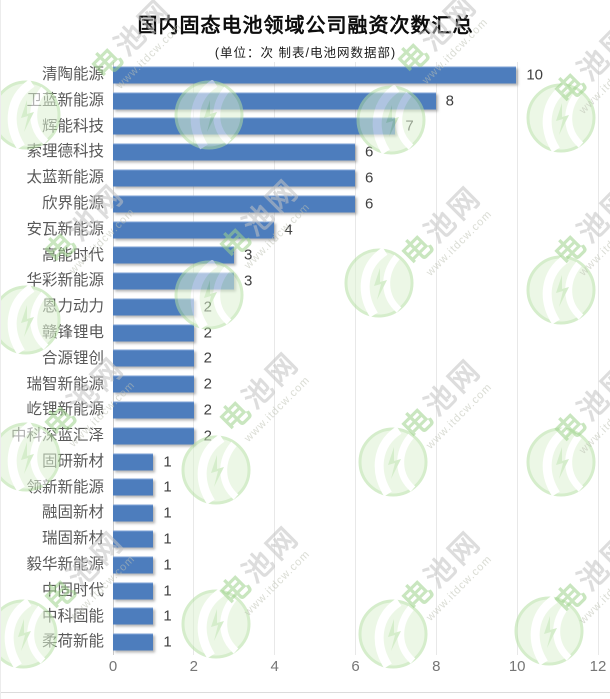 Image resolution: width=610 pixels, height=699 pixels. What do you see at coordinates (299, 462) in the screenshot?
I see `bar-row: 固研新材 1` at bounding box center [299, 462].